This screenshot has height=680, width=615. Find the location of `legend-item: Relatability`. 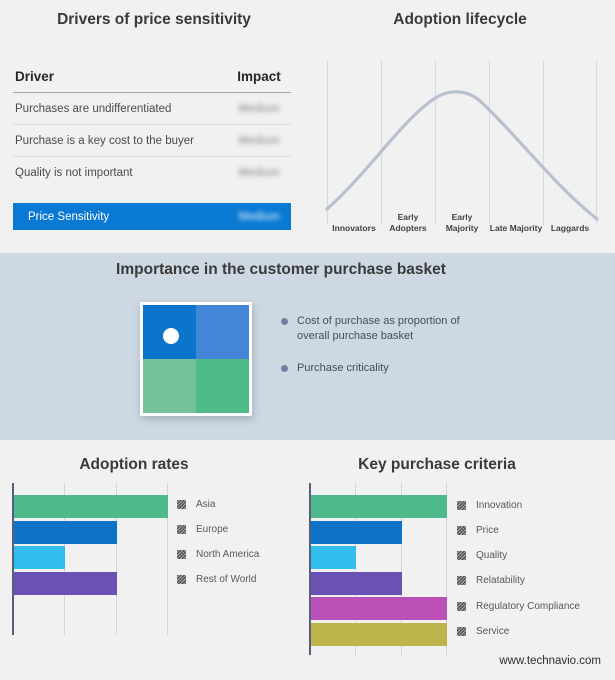

legend-item: Relatability is located at coordinates (518, 581).